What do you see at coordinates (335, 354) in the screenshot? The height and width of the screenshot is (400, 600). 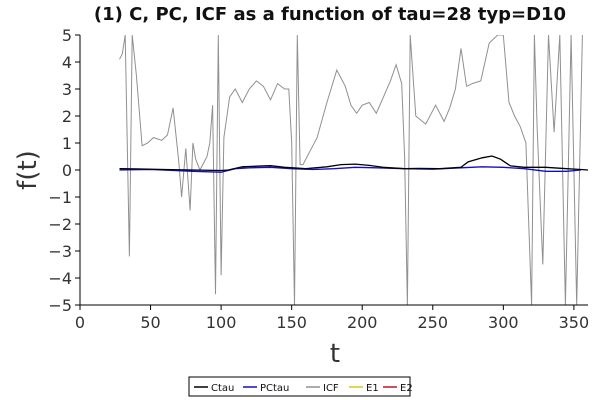 I see `x-axis-label: t` at bounding box center [335, 354].